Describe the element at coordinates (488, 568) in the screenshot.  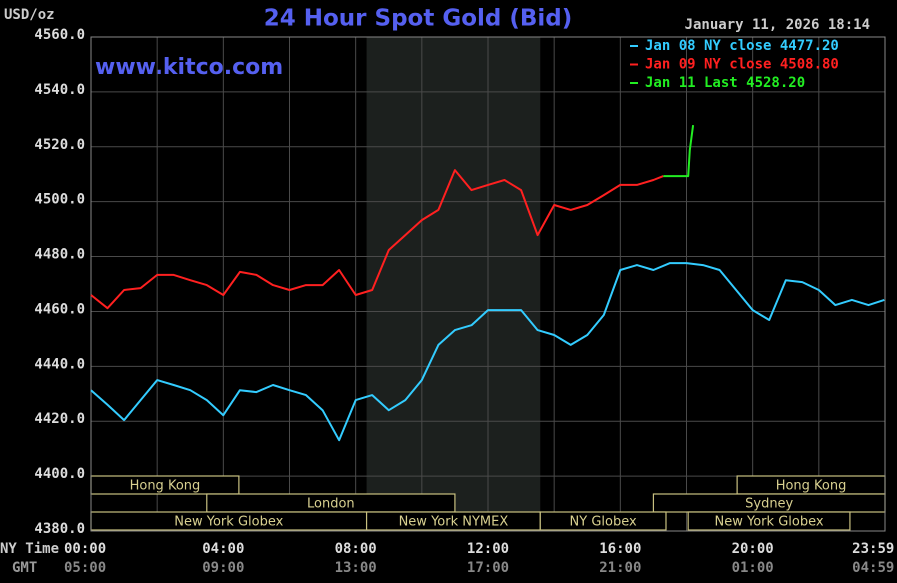
I see `x2-tick-label: 17:00` at that location.